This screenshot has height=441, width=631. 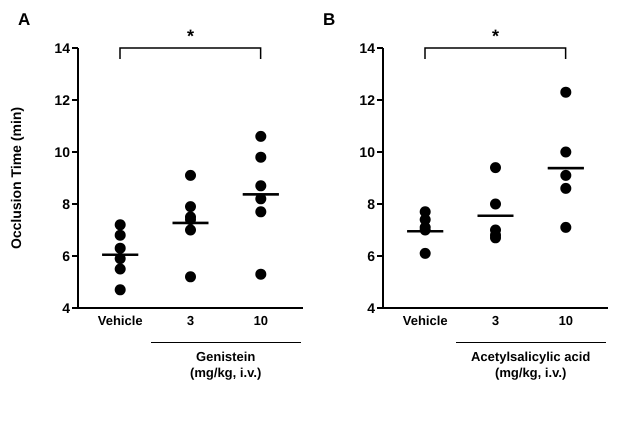 What do you see at coordinates (225, 365) in the screenshot?
I see `x-axis-title: Genistein (mg/kg, i.v.)` at bounding box center [225, 365].